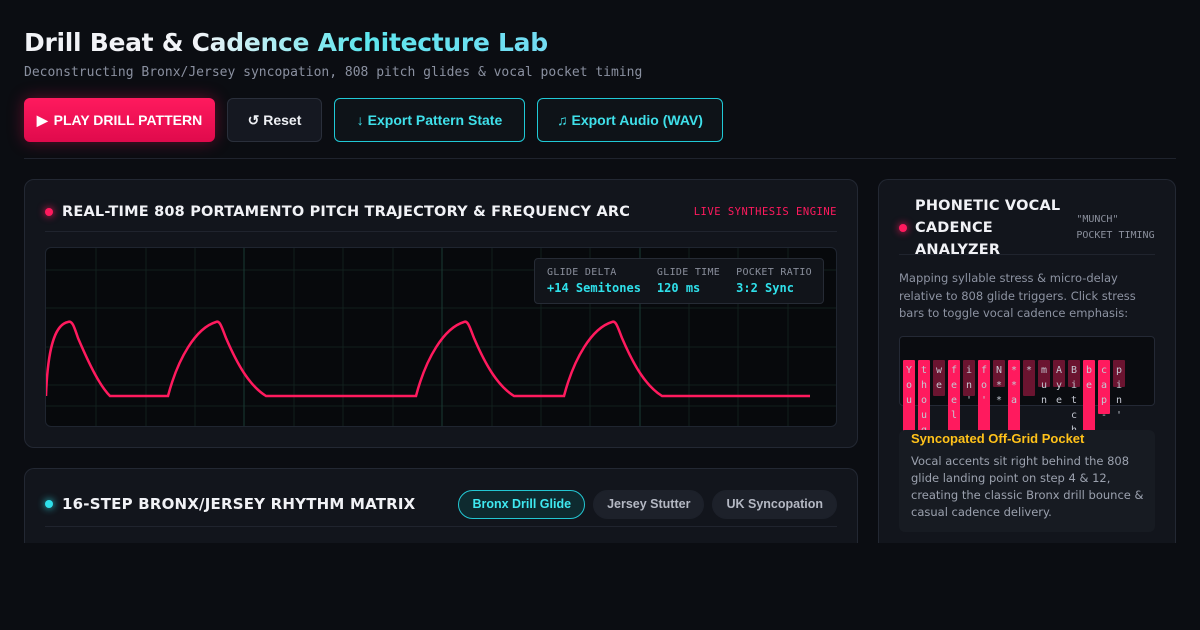 This screenshot has height=630, width=1200. What do you see at coordinates (522, 504) in the screenshot?
I see `preset-bronx-drill-glide: Bronx Drill Glide` at bounding box center [522, 504].